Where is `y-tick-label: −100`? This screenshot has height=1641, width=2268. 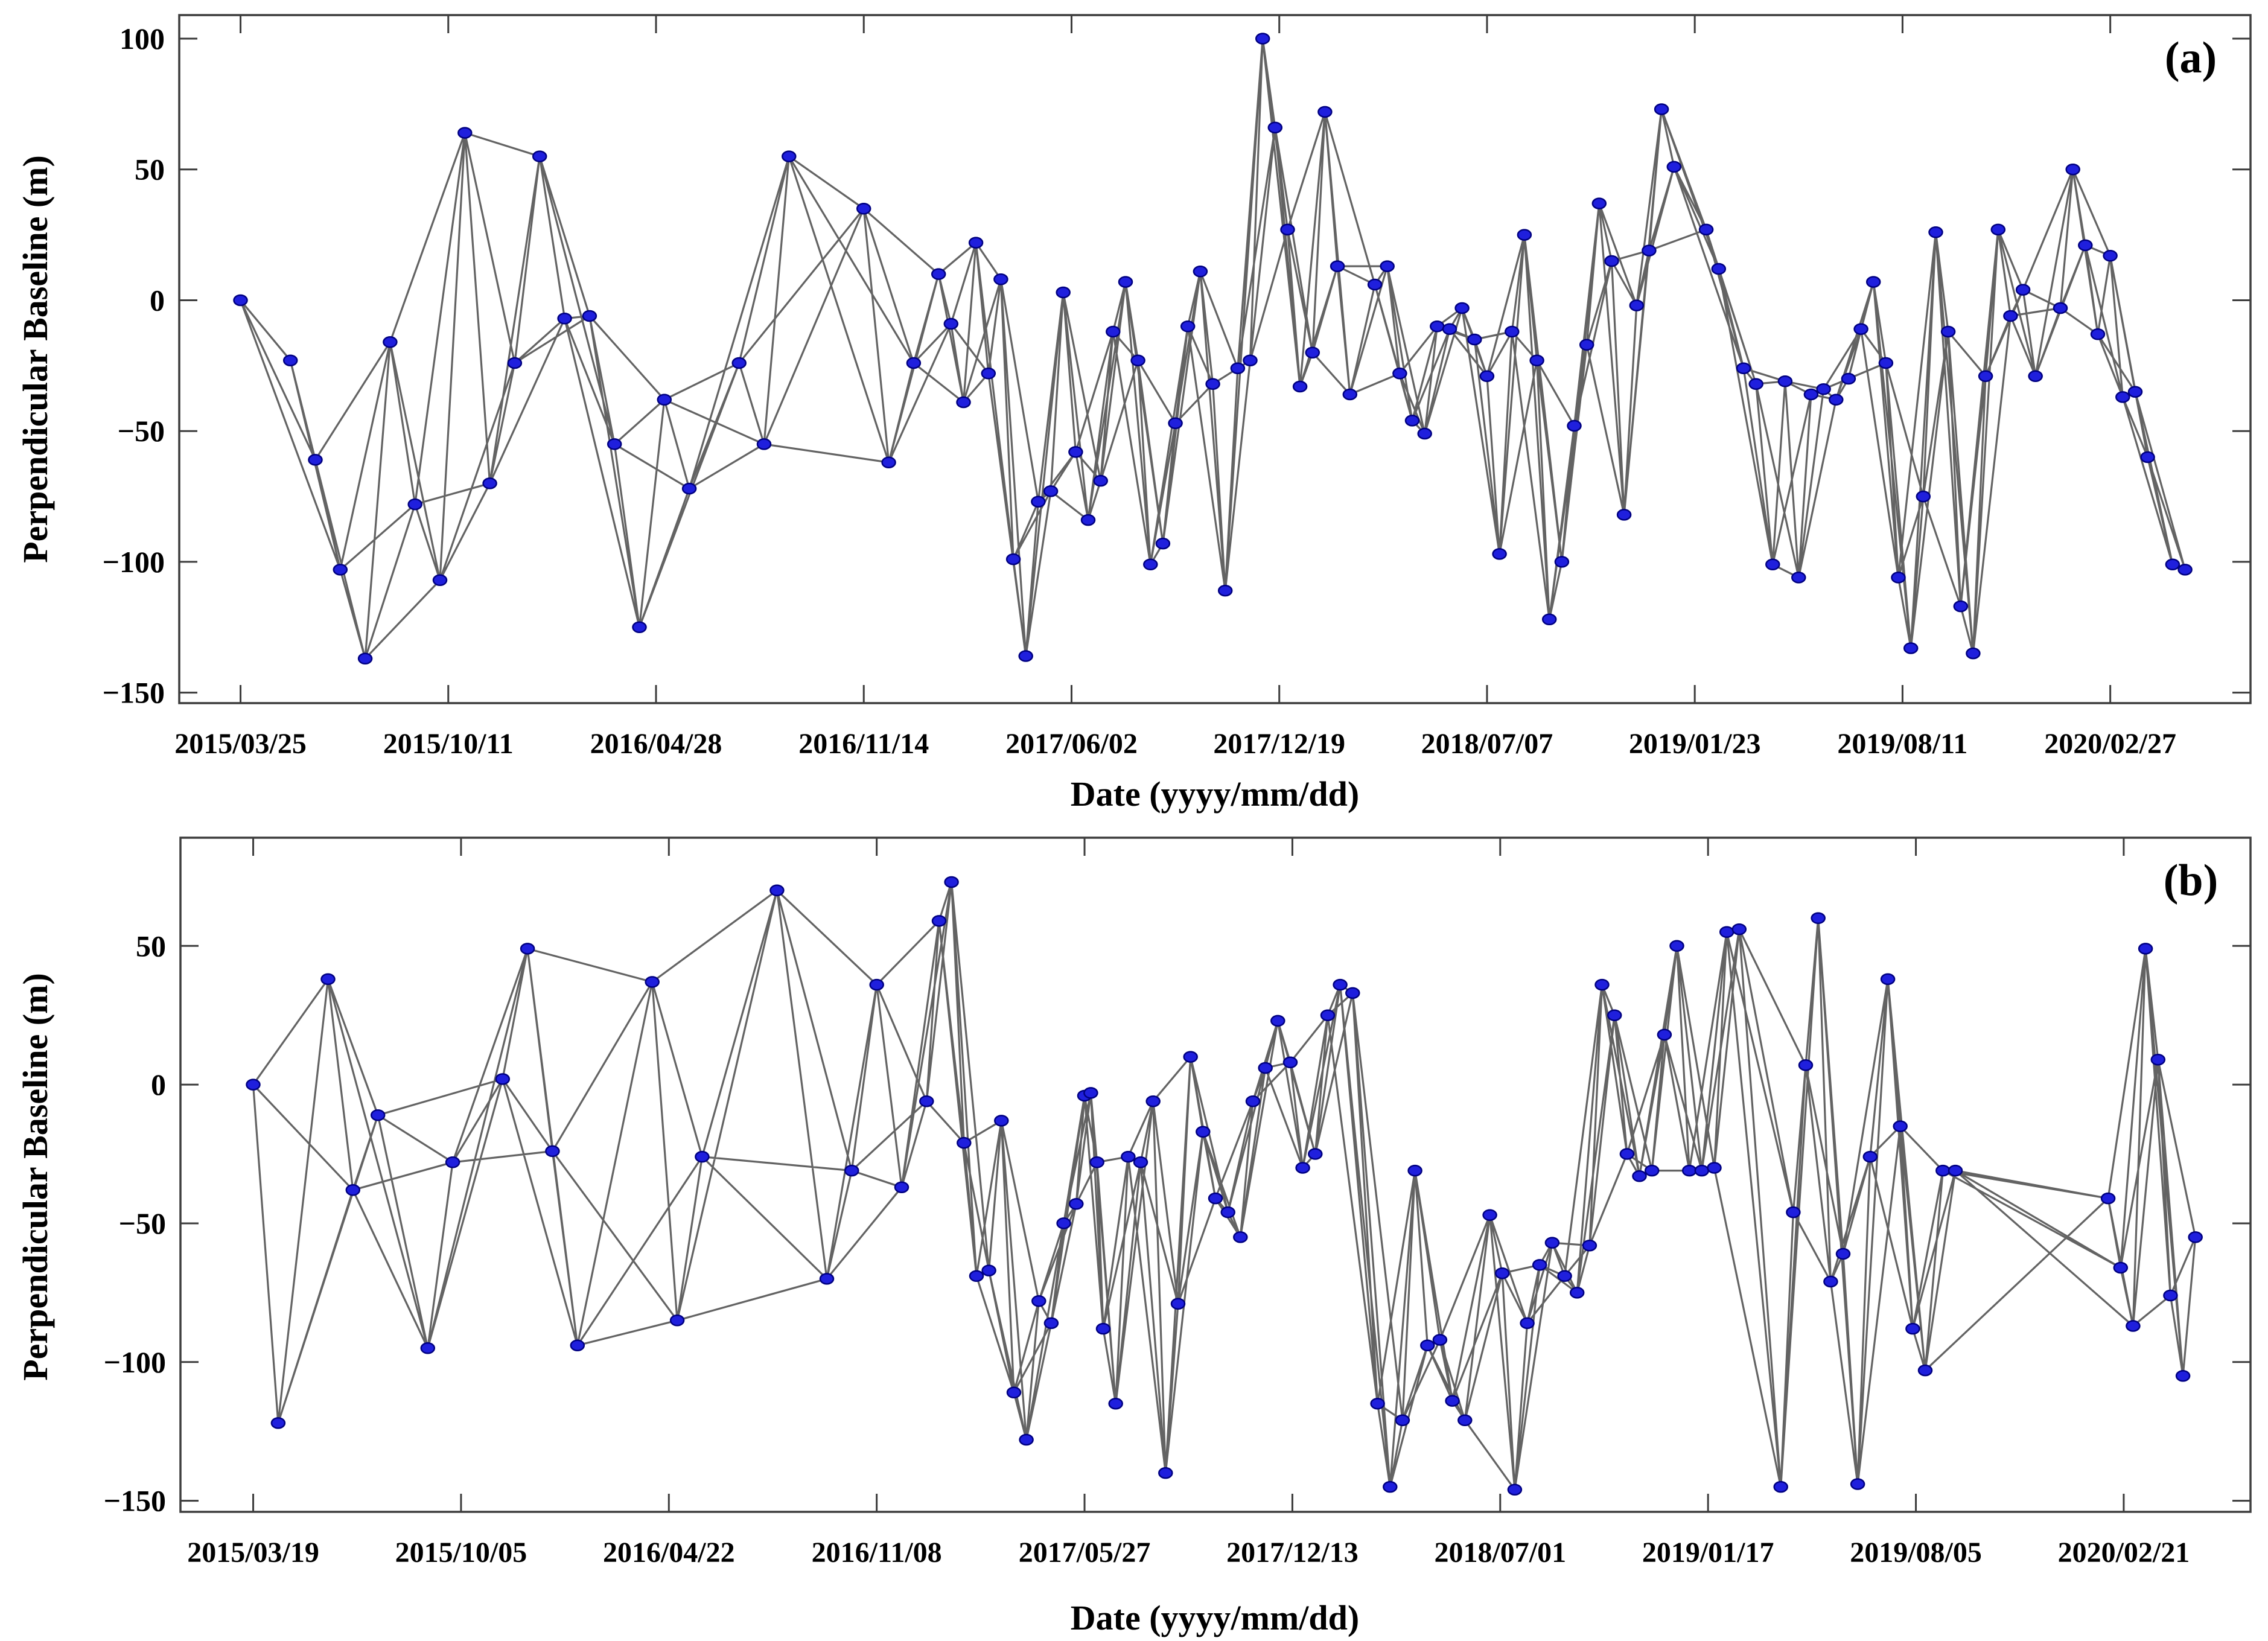
y-tick-label: −100 is located at coordinates (135, 1362).